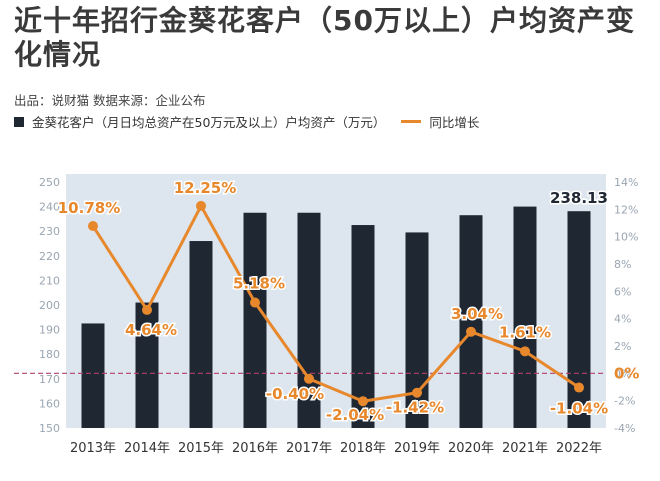  I want to click on left-axis-tick-label: 200, so click(49, 305).